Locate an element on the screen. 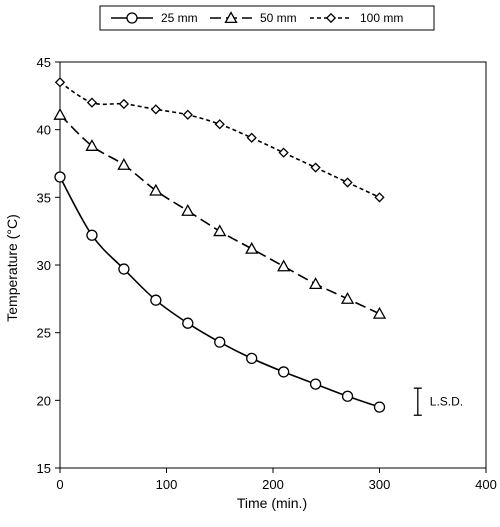 Image resolution: width=500 pixels, height=527 pixels. x-tick-label: 100 is located at coordinates (167, 484).